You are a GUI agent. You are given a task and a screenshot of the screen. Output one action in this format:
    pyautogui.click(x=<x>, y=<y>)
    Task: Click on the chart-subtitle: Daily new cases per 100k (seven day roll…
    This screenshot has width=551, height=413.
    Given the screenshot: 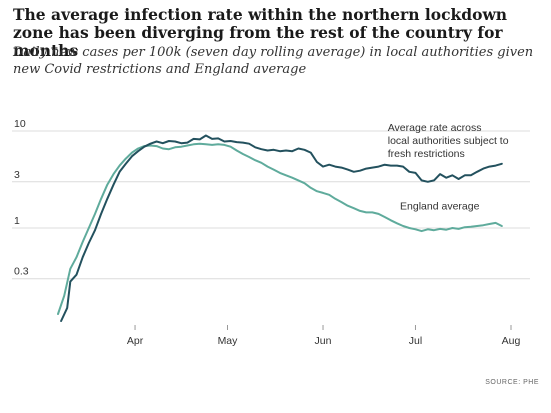 What is the action you would take?
    pyautogui.click(x=273, y=61)
    